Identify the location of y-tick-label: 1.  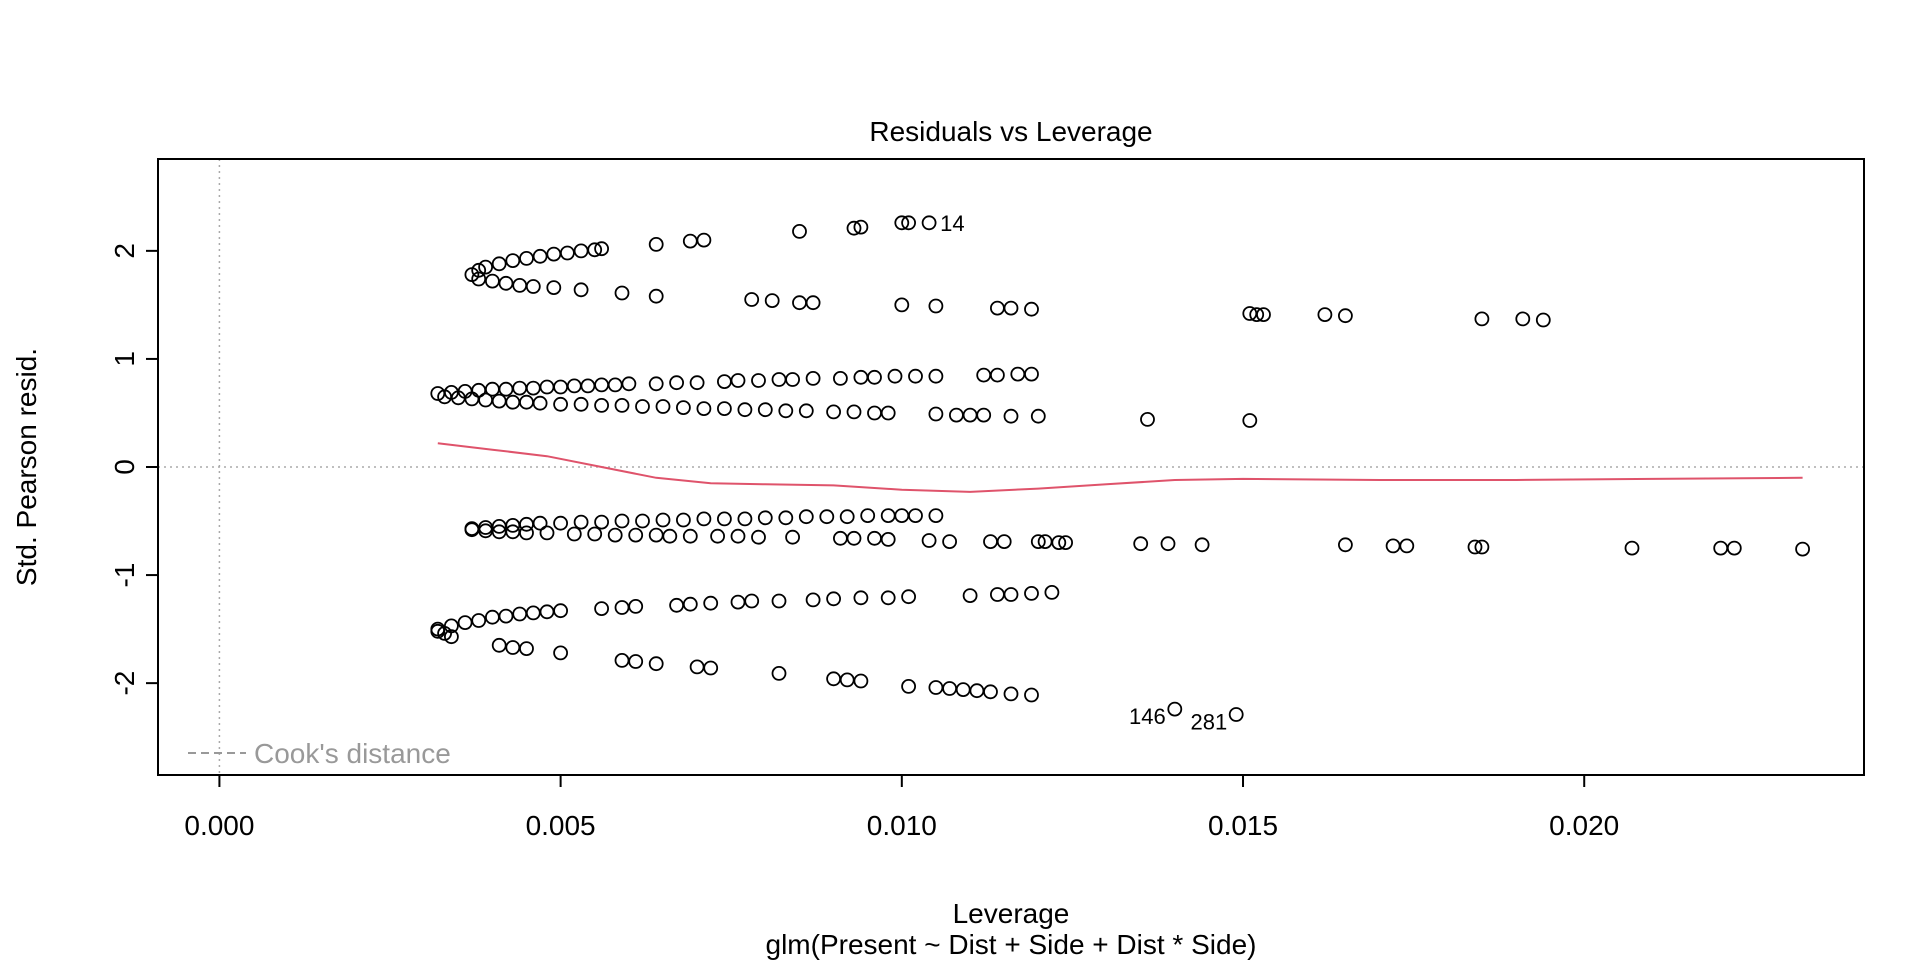
(124, 359).